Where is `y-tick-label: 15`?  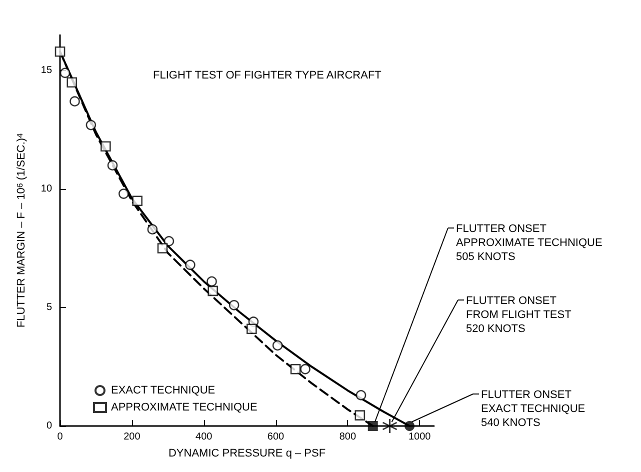
y-tick-label: 15 is located at coordinates (46, 70).